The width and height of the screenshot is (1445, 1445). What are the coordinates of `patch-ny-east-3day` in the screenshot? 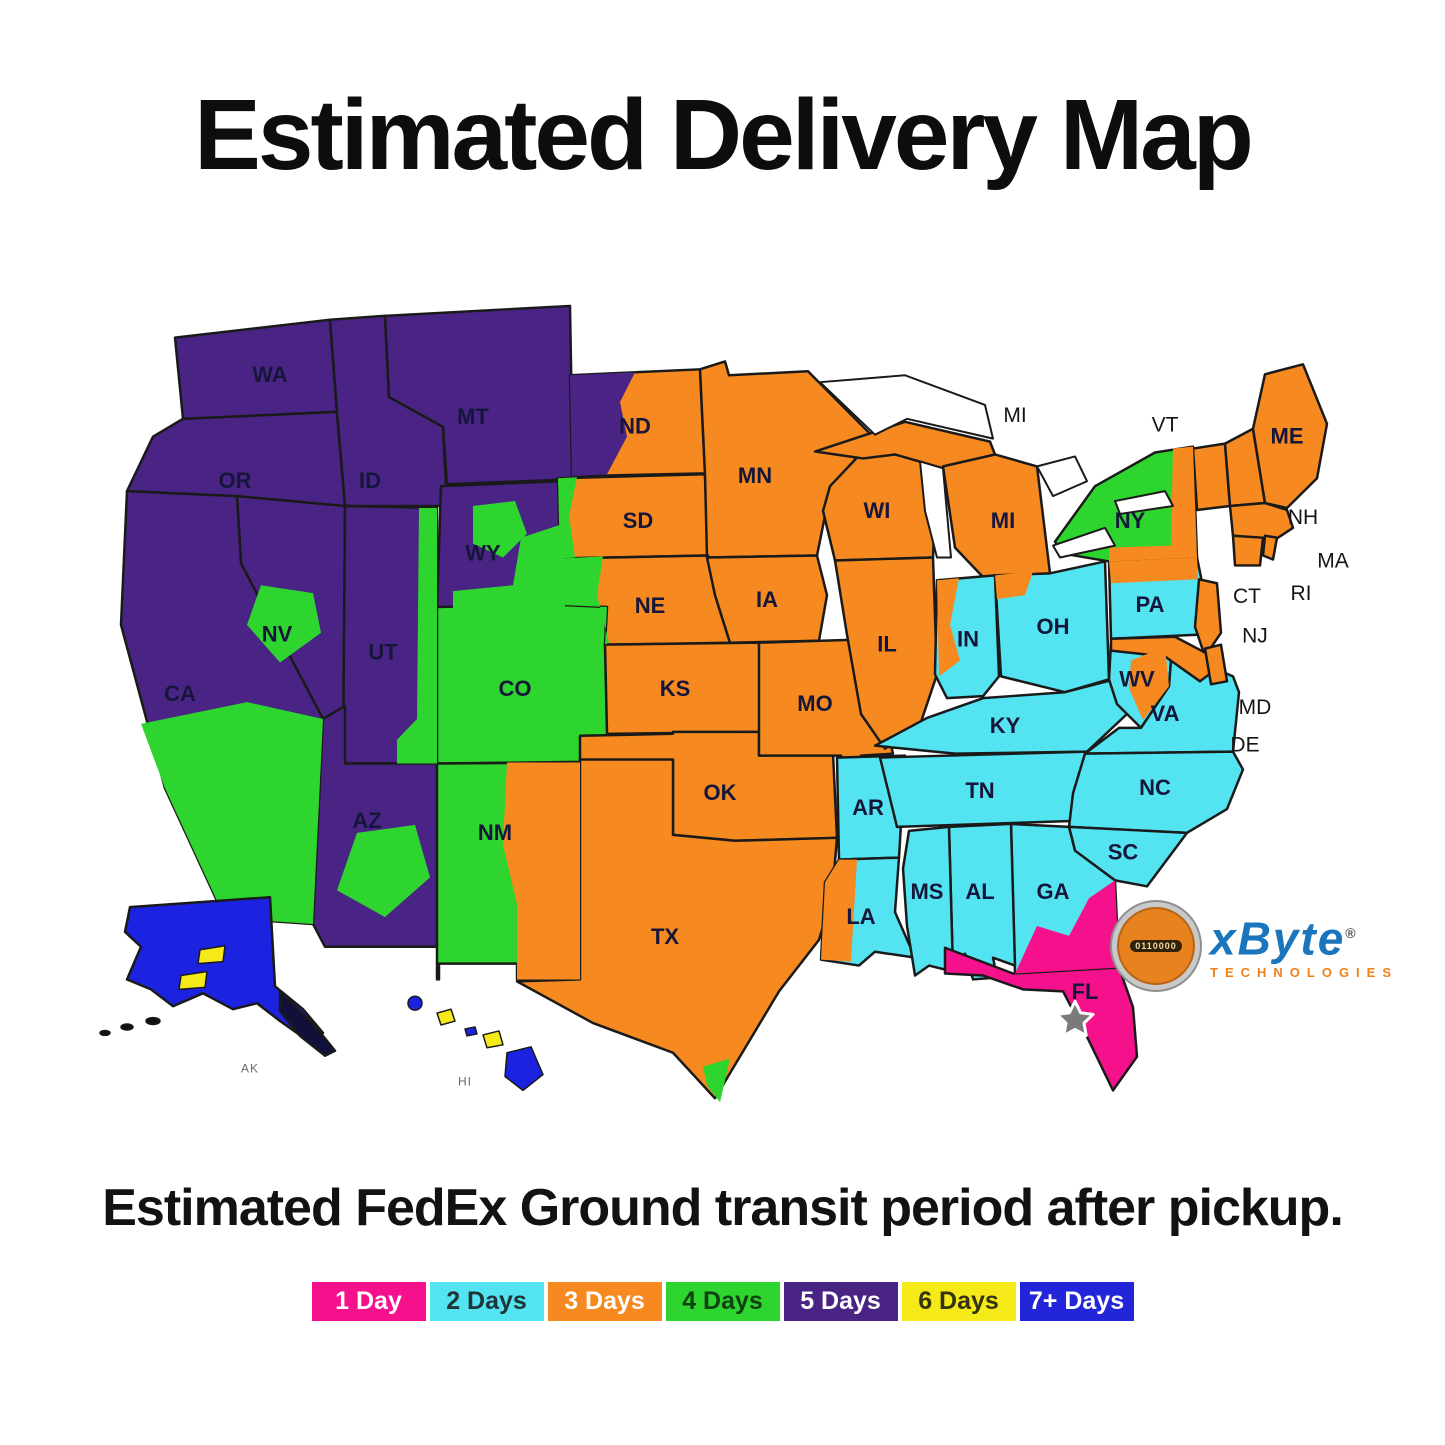 It's located at (1153, 504).